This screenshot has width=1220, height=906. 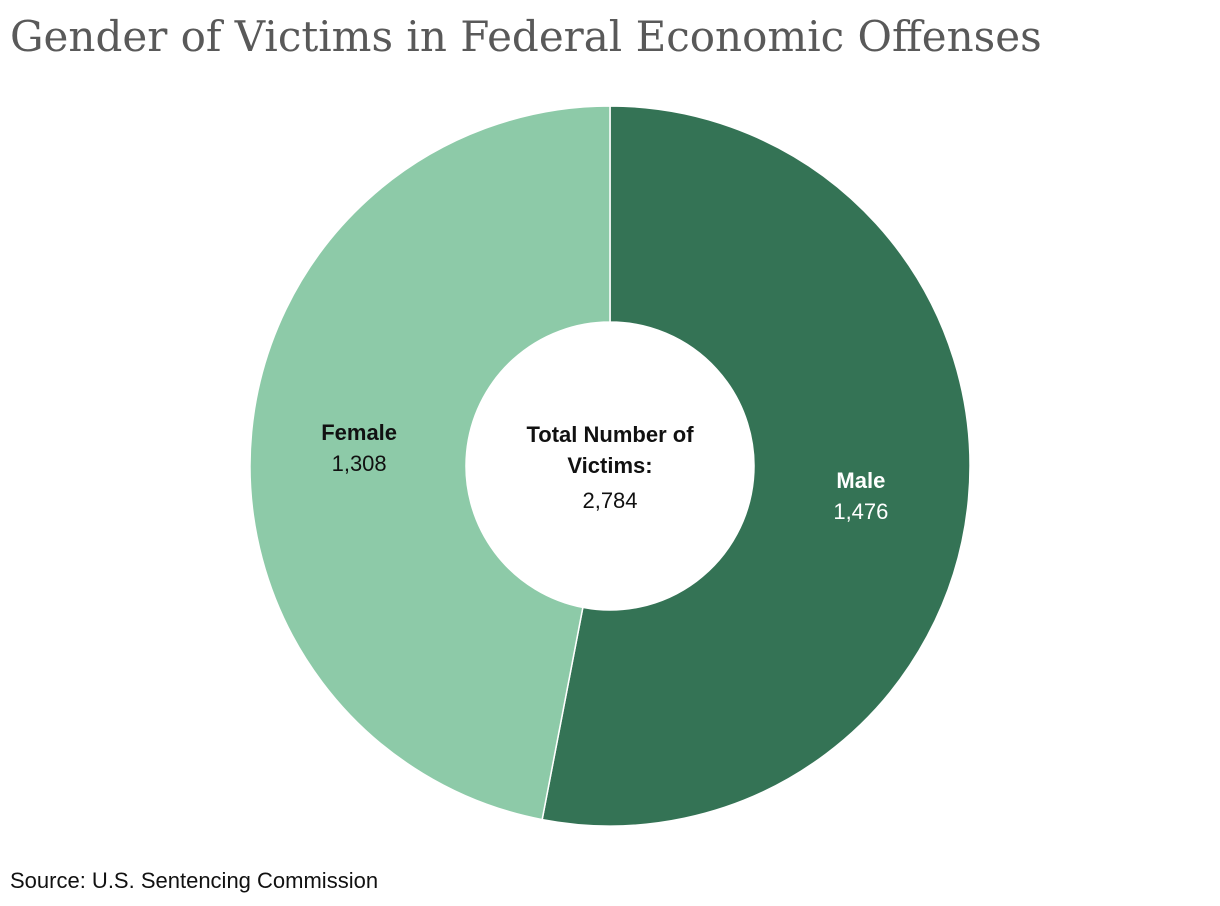 I want to click on slice-label-female: Female, so click(x=359, y=432).